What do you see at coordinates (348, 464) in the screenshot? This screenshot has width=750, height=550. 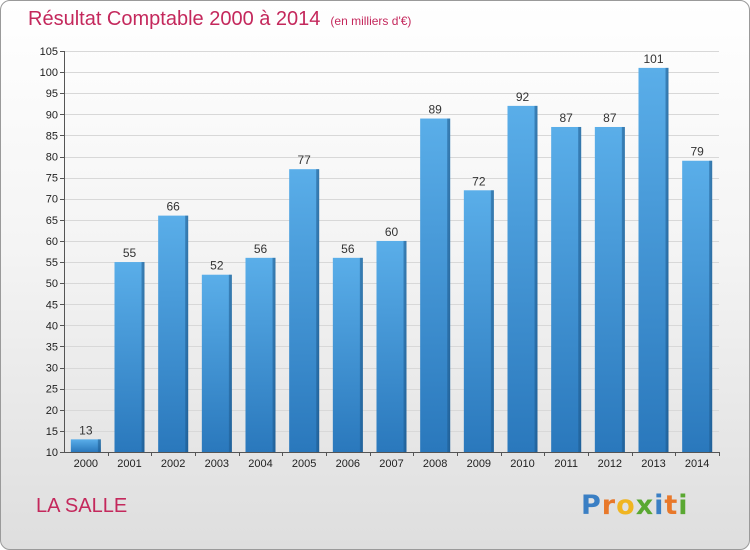 I see `x-tick-label: 2006` at bounding box center [348, 464].